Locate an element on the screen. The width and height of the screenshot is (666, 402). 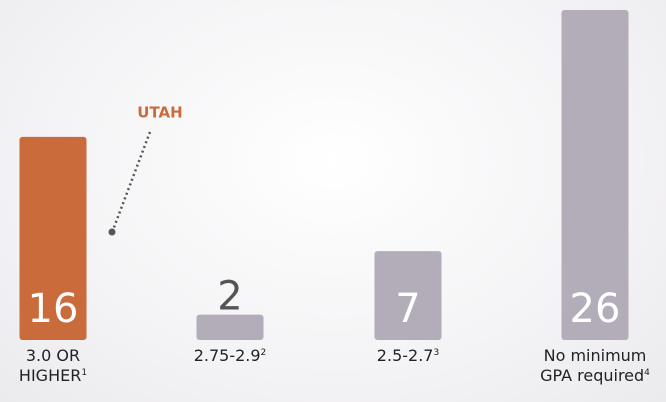
category-label: 3.0 OR HIGHER1 is located at coordinates (53, 366).